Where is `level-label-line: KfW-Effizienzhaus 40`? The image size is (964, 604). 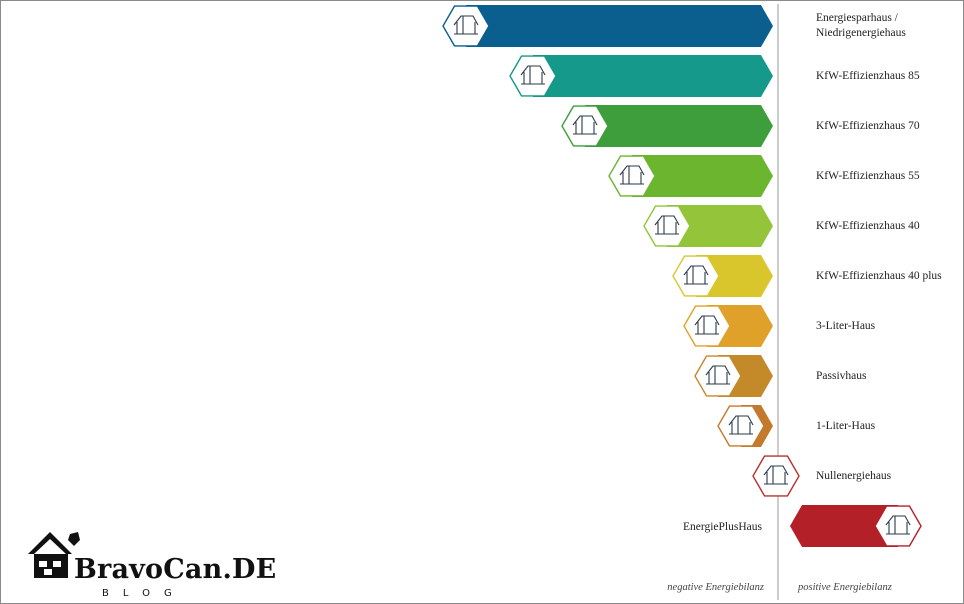
level-label-line: KfW-Effizienzhaus 40 is located at coordinates (868, 225).